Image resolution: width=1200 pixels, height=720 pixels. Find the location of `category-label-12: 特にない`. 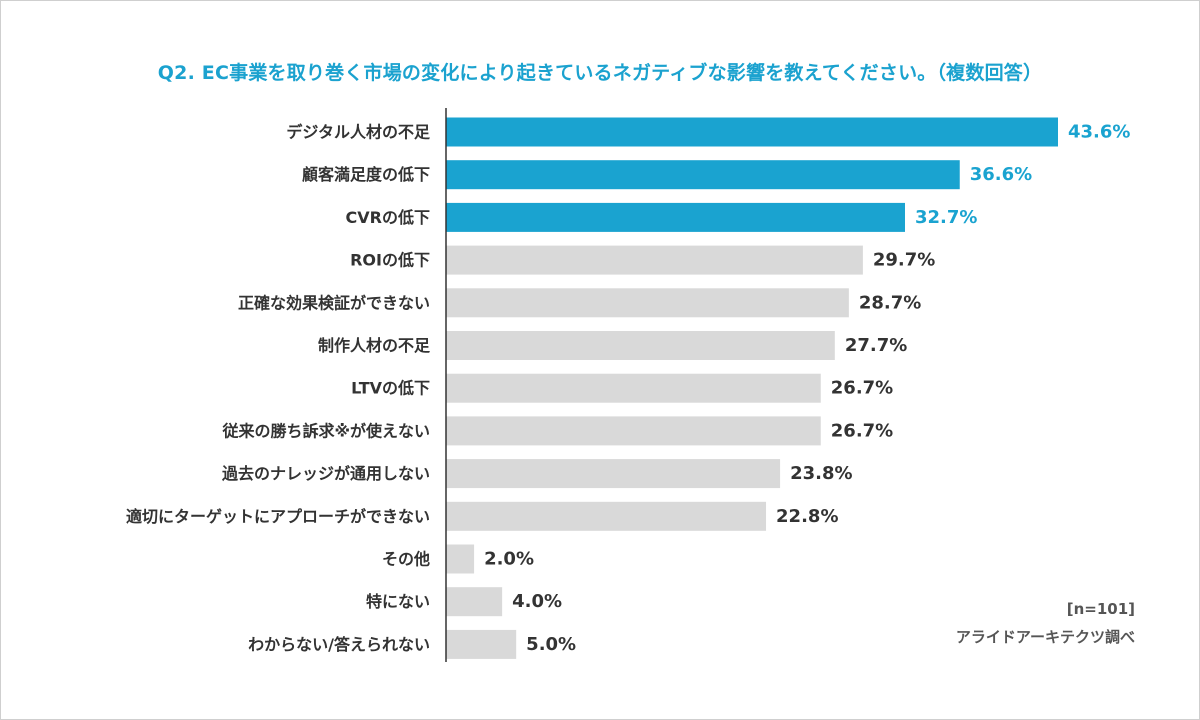

category-label-12: 特にない is located at coordinates (398, 601).